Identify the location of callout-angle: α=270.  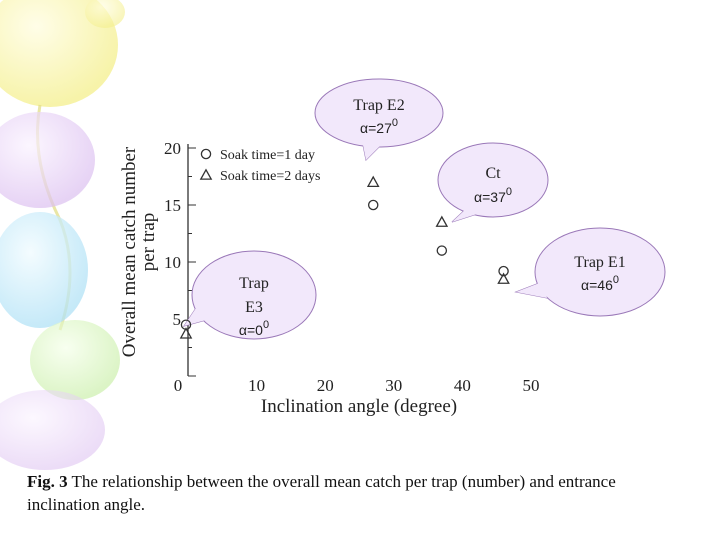
(379, 126).